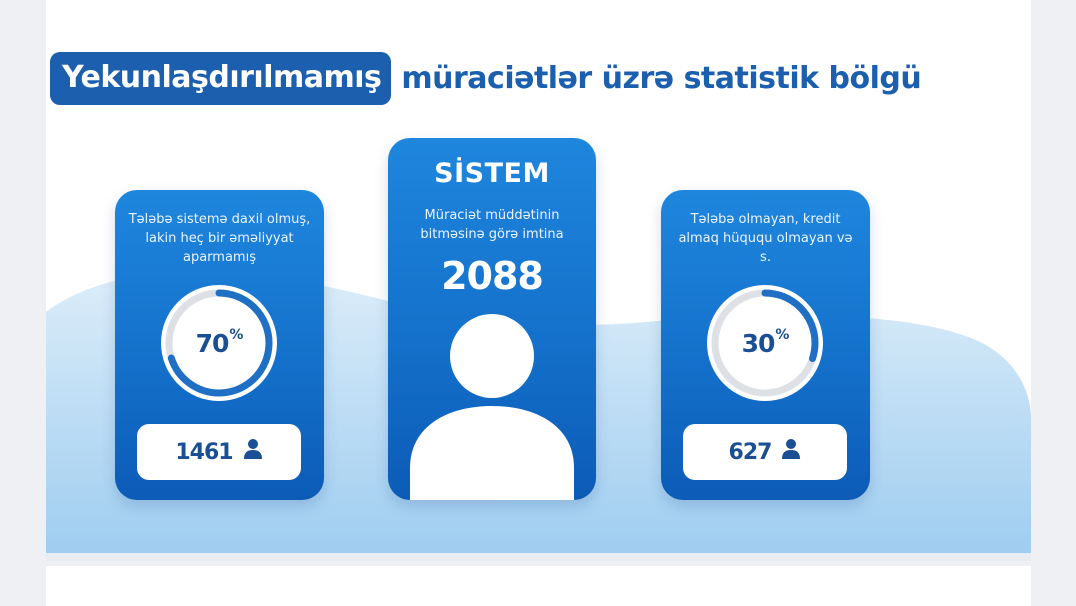 The image size is (1076, 606). Describe the element at coordinates (538, 586) in the screenshot. I see `next-section-card` at that location.